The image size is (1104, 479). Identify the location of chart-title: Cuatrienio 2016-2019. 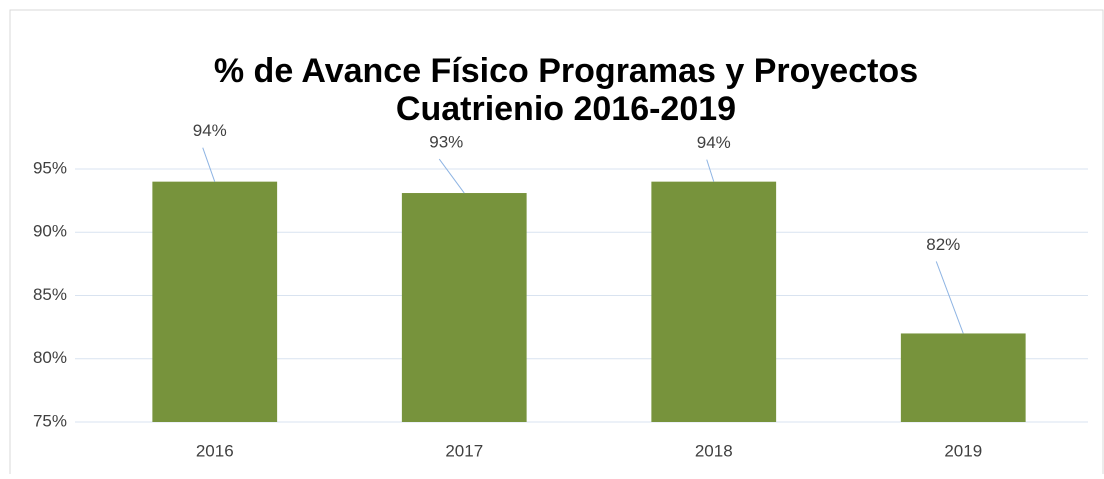
(566, 109).